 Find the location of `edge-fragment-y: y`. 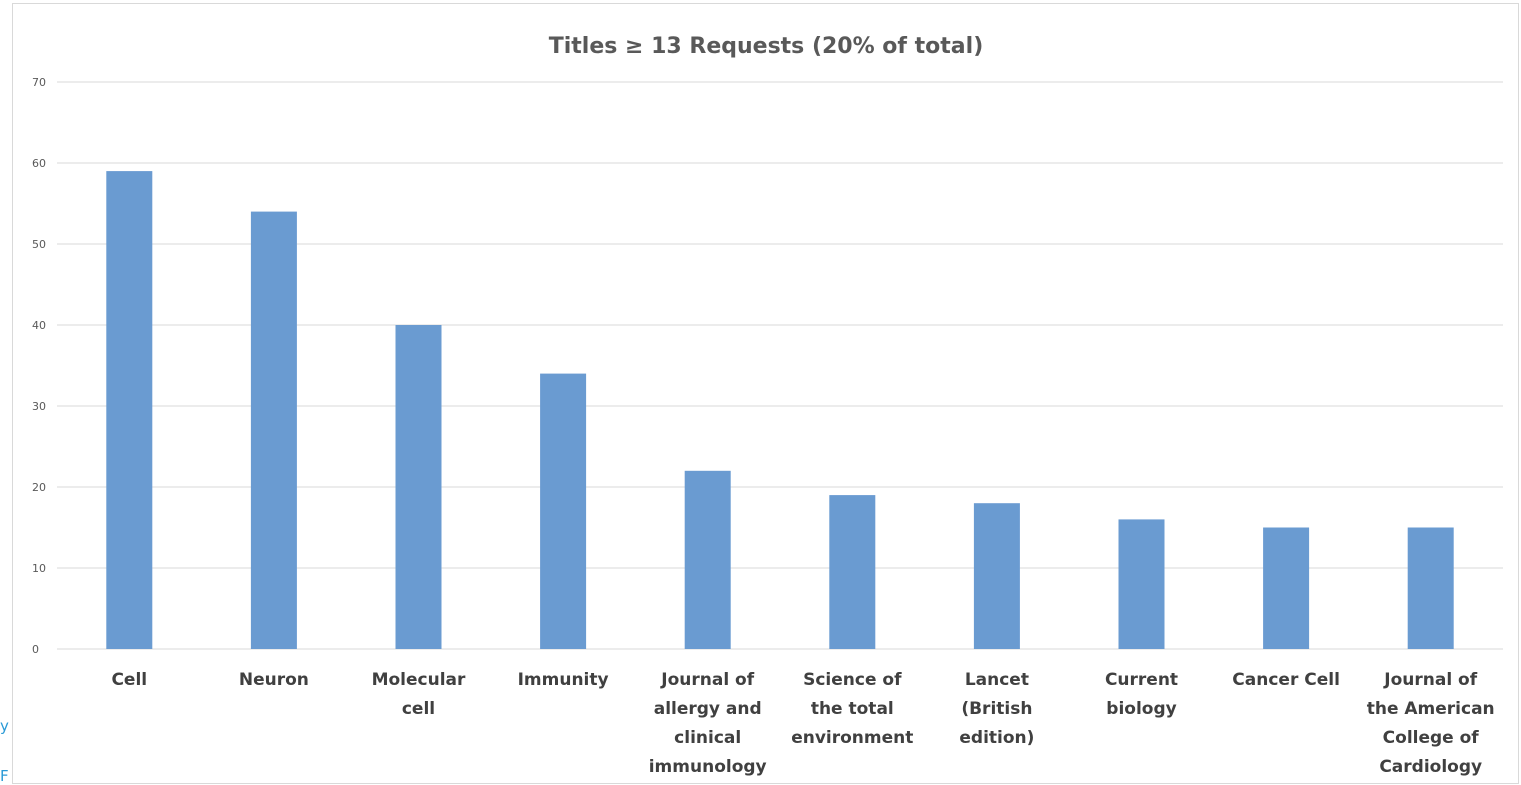

edge-fragment-y: y is located at coordinates (4, 726).